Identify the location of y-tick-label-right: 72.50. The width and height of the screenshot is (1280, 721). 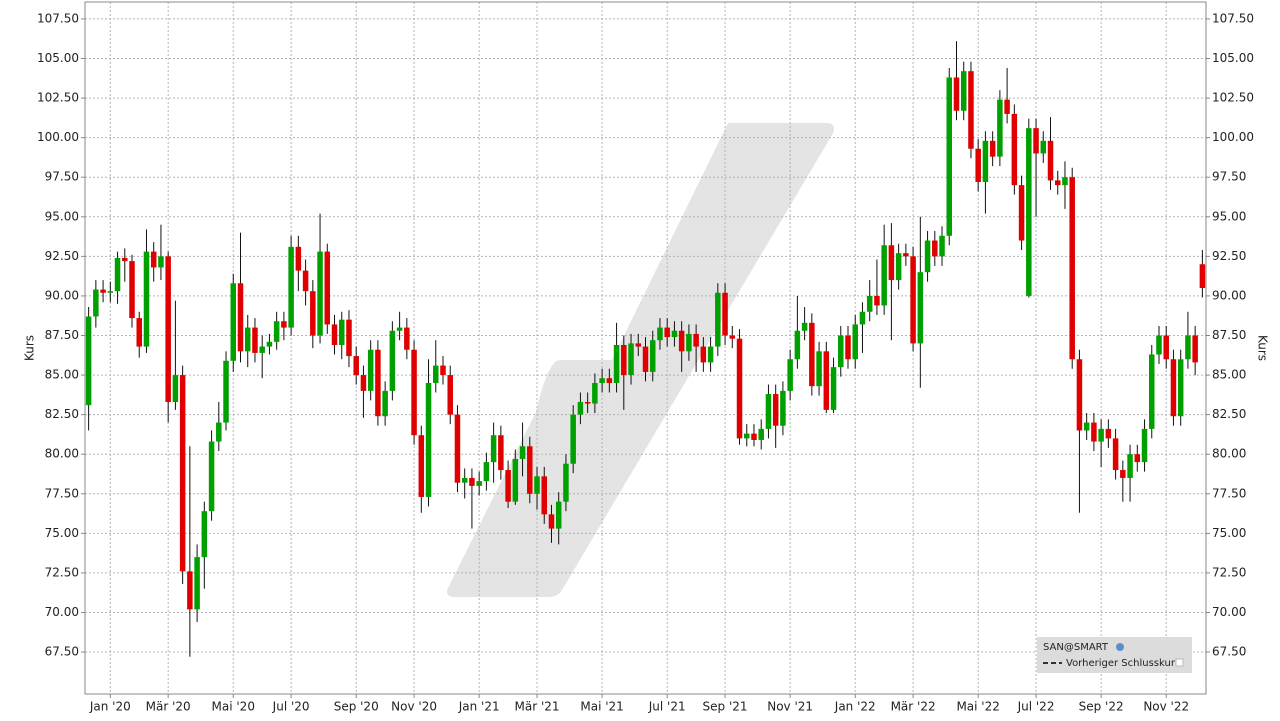
(1229, 572).